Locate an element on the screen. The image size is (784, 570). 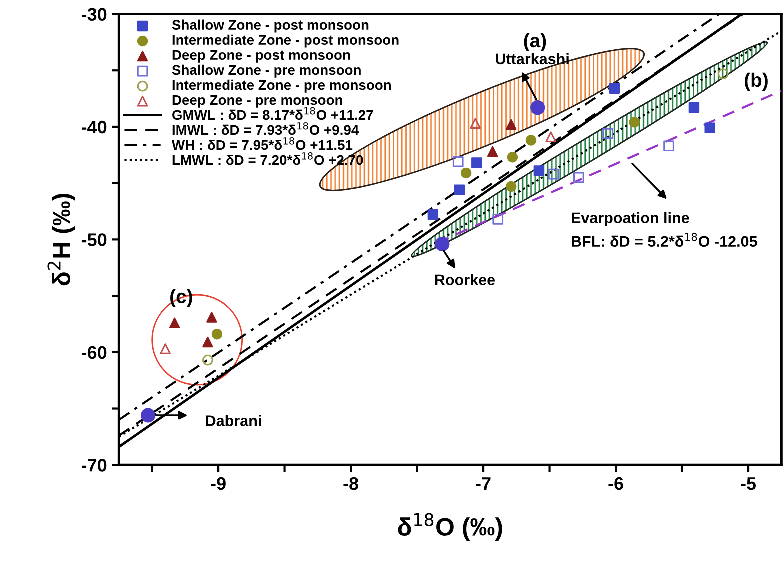
x-tick-label: -8 is located at coordinates (351, 483).